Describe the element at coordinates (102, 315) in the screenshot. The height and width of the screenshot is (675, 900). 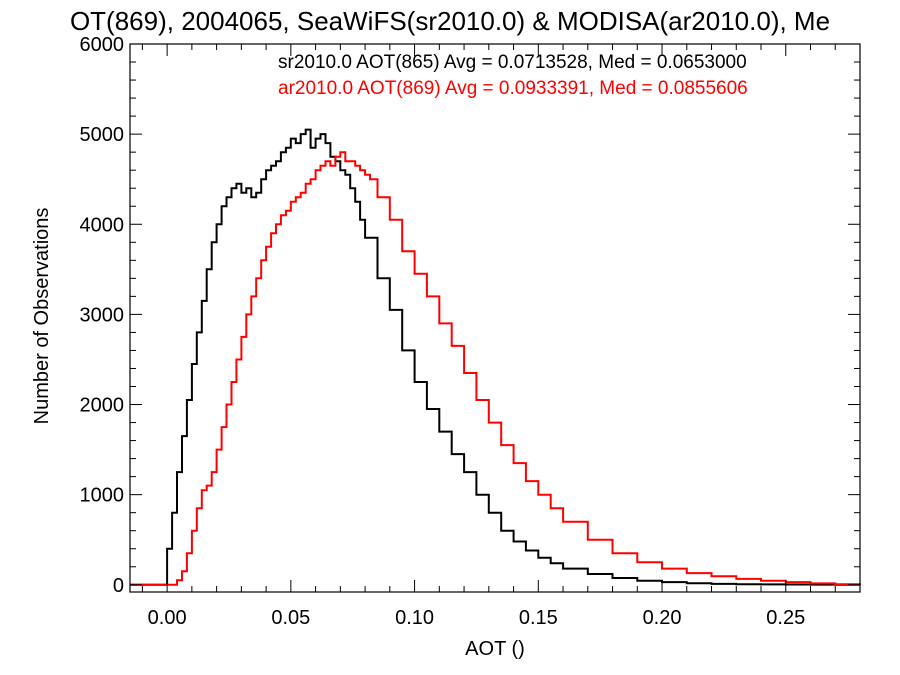
I see `y-tick-label: 3000` at that location.